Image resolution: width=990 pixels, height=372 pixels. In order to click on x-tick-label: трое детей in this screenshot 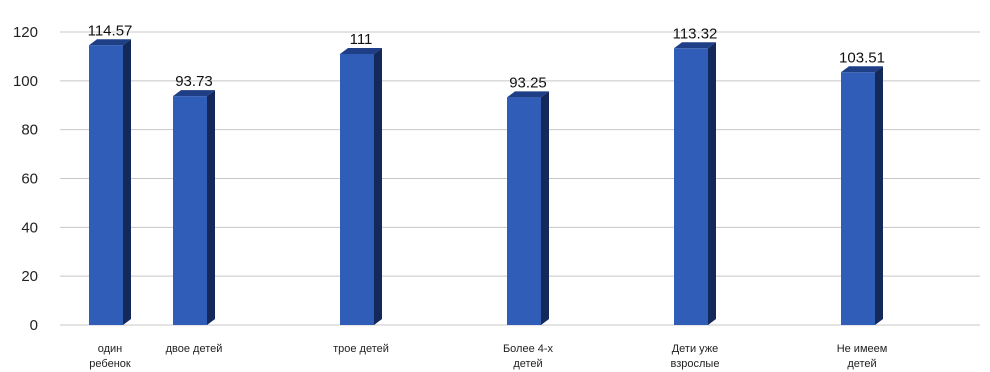, I will do `click(361, 349)`.